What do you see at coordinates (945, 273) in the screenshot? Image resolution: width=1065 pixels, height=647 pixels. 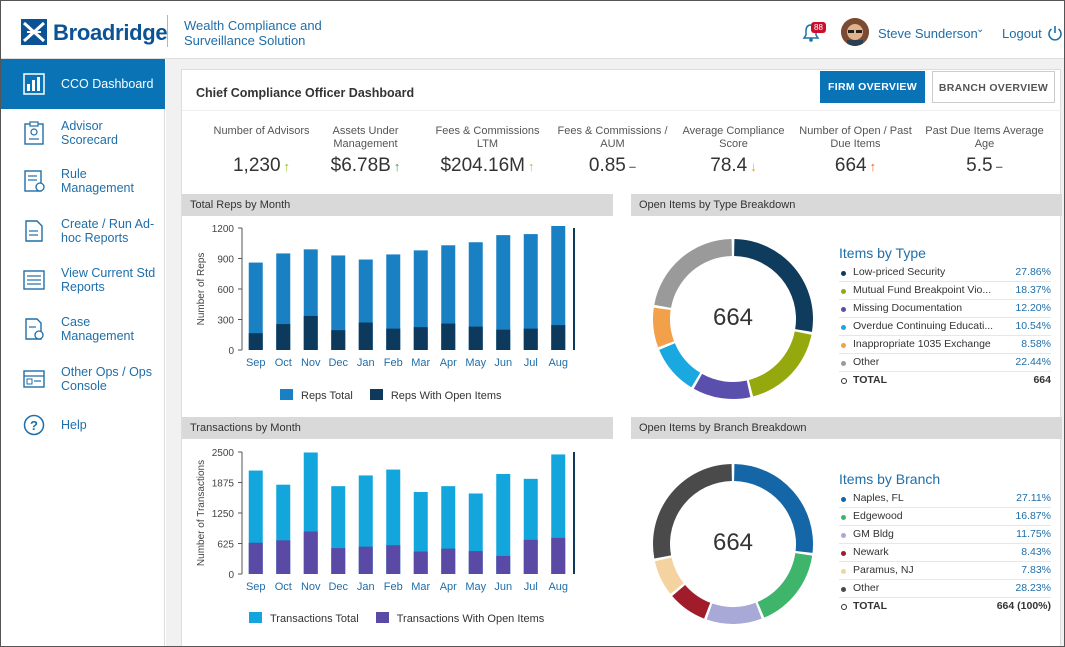 I see `legend-row: Low-priced Security 27.86%` at bounding box center [945, 273].